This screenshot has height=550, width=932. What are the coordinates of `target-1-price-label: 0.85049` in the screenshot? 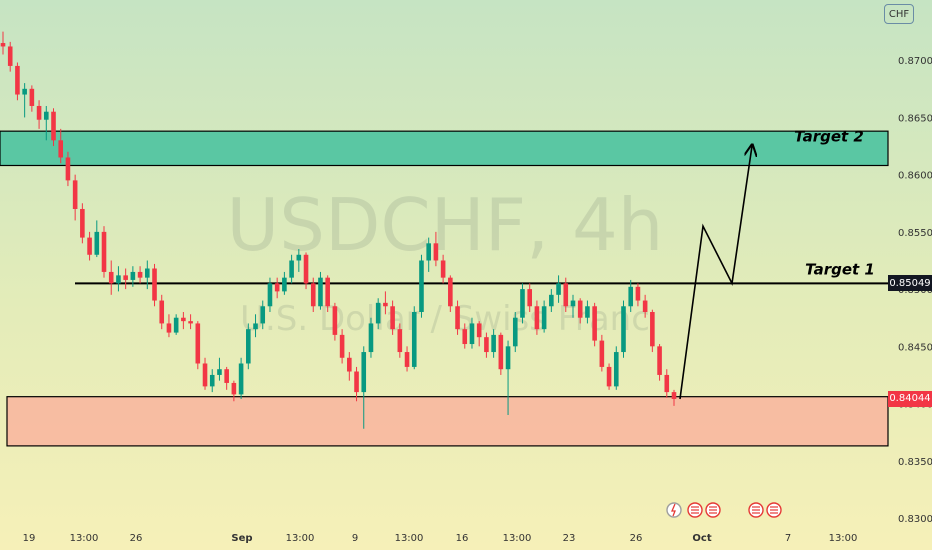 It's located at (910, 283).